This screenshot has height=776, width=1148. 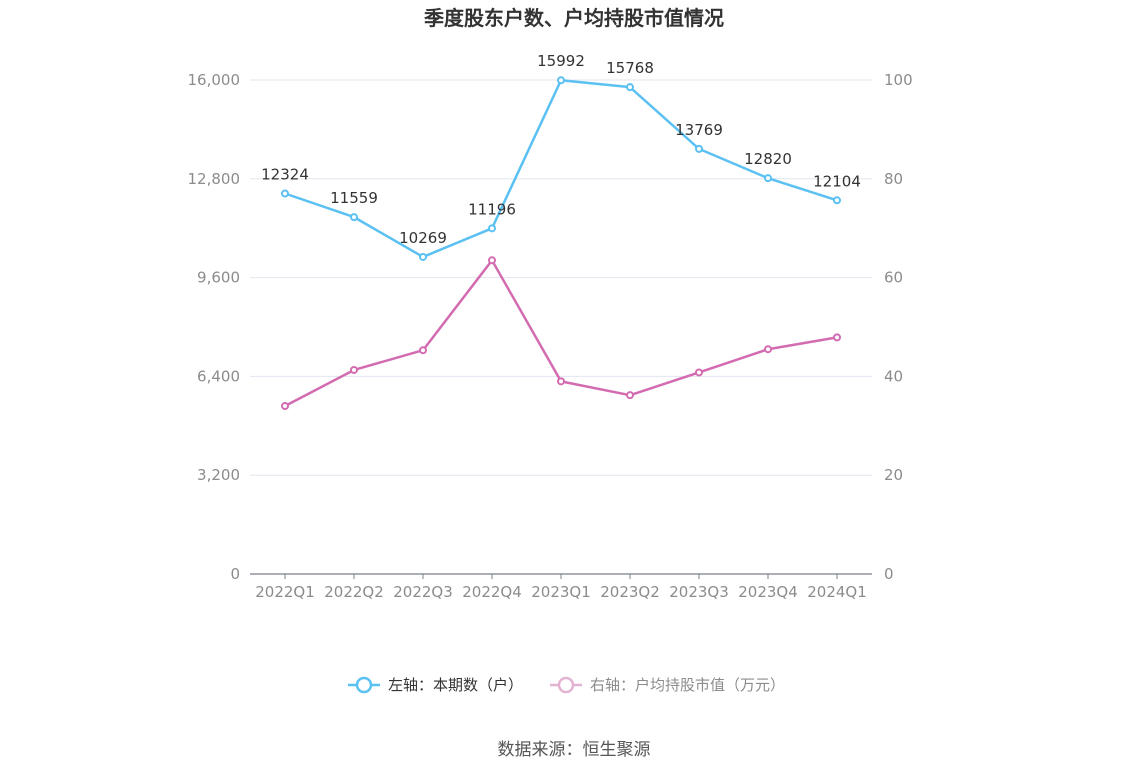 I want to click on left-tick-label: 0, so click(x=235, y=574).